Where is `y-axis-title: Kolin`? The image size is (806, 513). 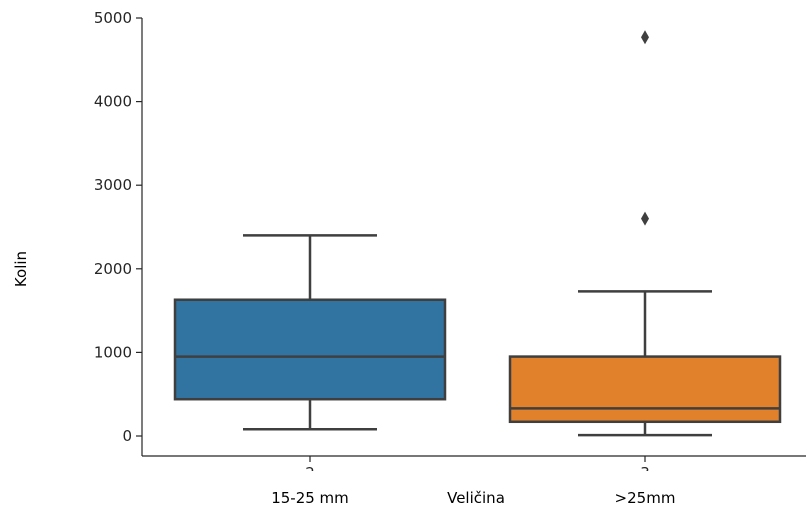
y-axis-title: Kolin is located at coordinates (21, 269).